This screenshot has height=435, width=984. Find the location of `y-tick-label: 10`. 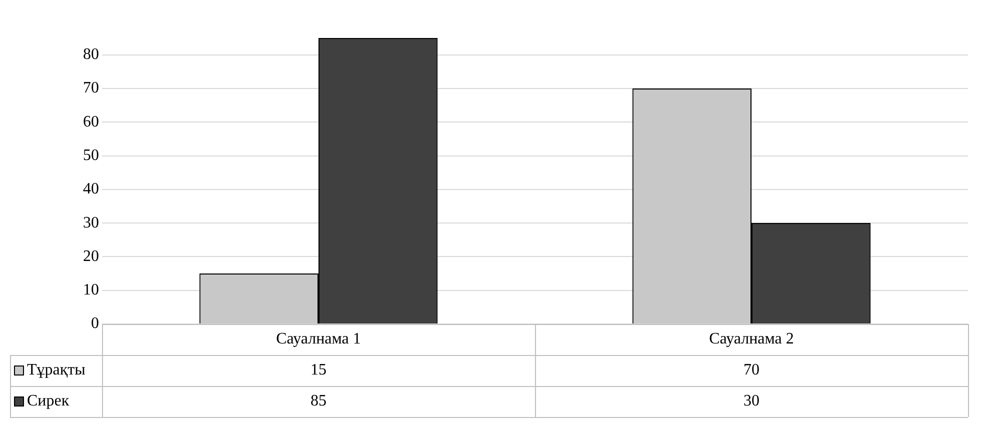

y-tick-label: 10 is located at coordinates (91, 290).